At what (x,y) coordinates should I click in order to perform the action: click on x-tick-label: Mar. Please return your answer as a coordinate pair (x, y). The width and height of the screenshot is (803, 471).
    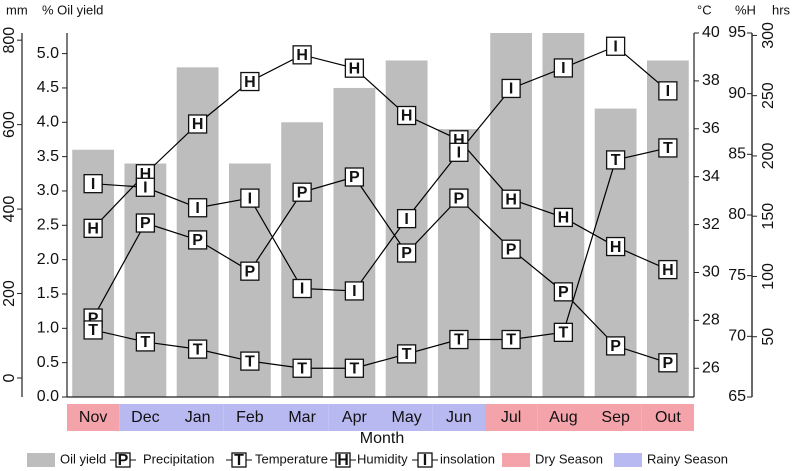
    Looking at the image, I should click on (302, 417).